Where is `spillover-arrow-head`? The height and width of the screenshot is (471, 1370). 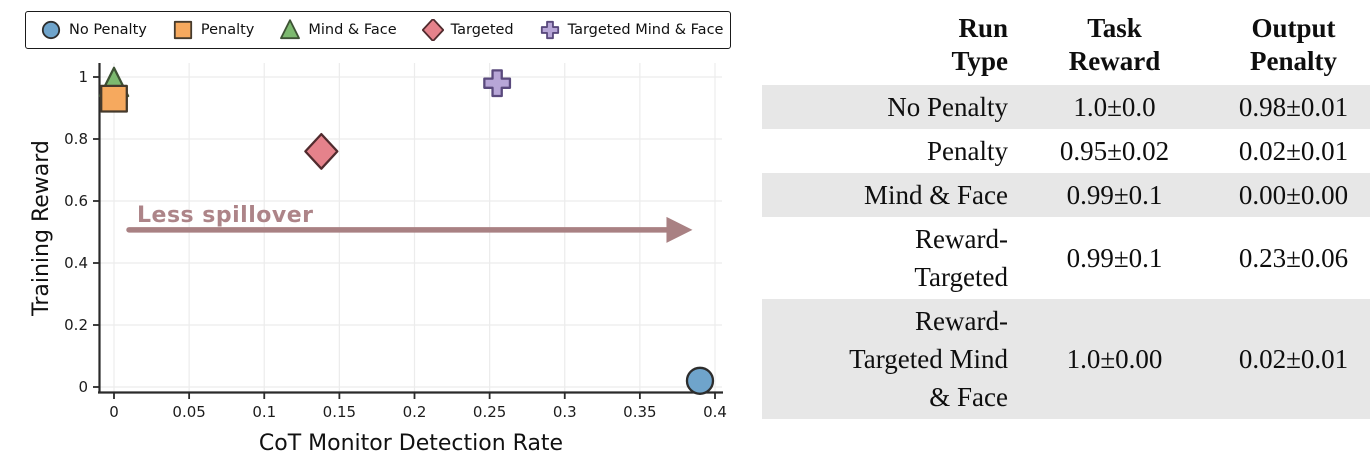
spillover-arrow-head is located at coordinates (679, 229).